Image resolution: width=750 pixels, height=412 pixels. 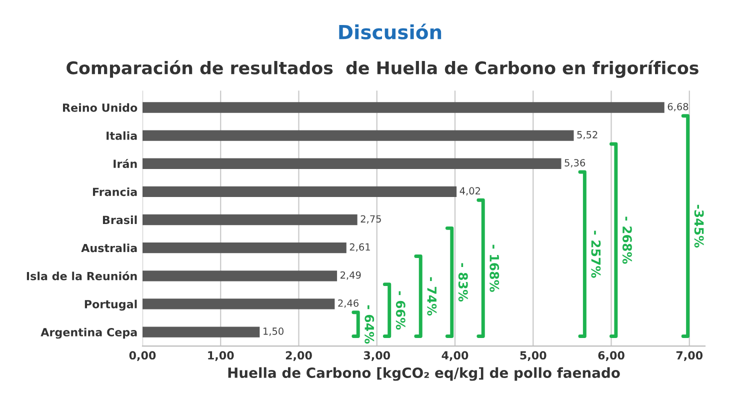 I want to click on x-tick-label: 3,00, so click(x=377, y=356).